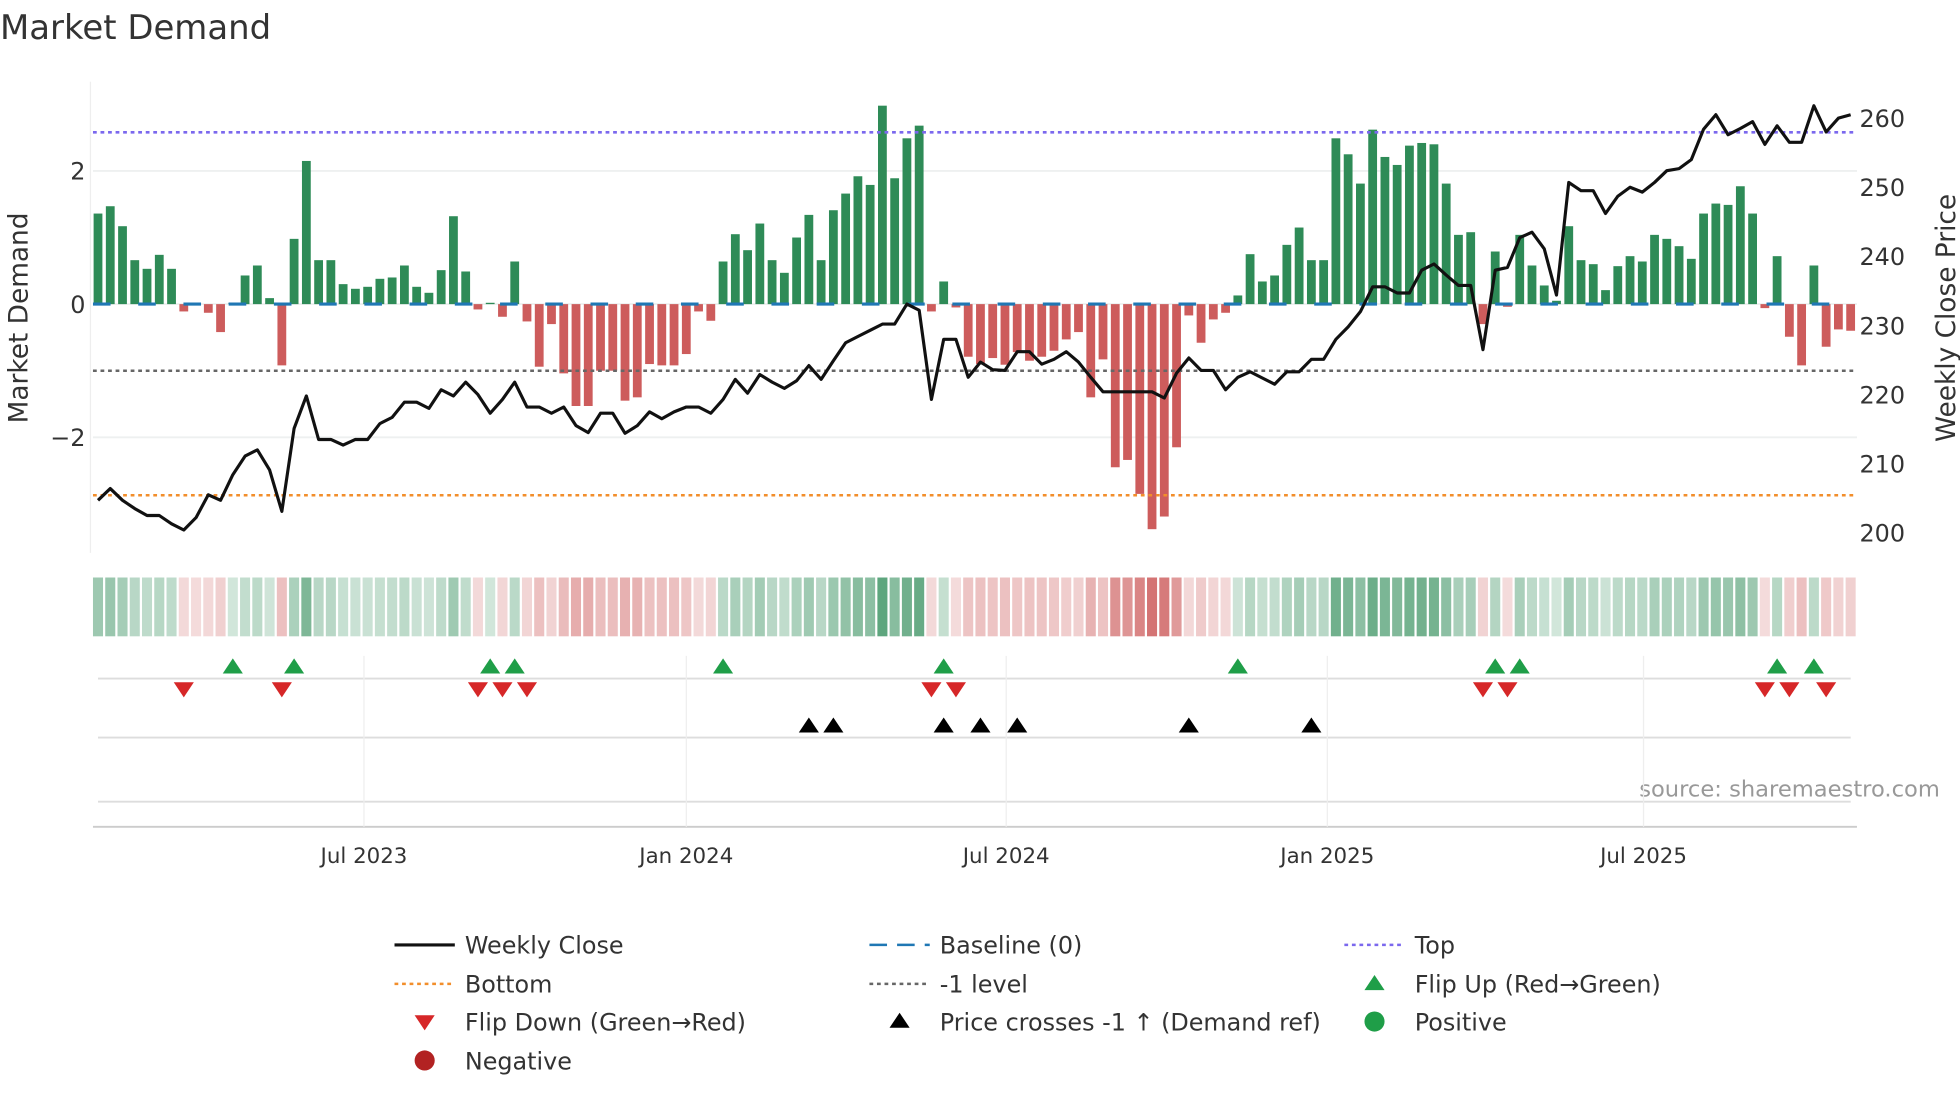  What do you see at coordinates (1130, 1022) in the screenshot?
I see `legend-label: Price crosses -1 ↑ (Demand ref)` at bounding box center [1130, 1022].